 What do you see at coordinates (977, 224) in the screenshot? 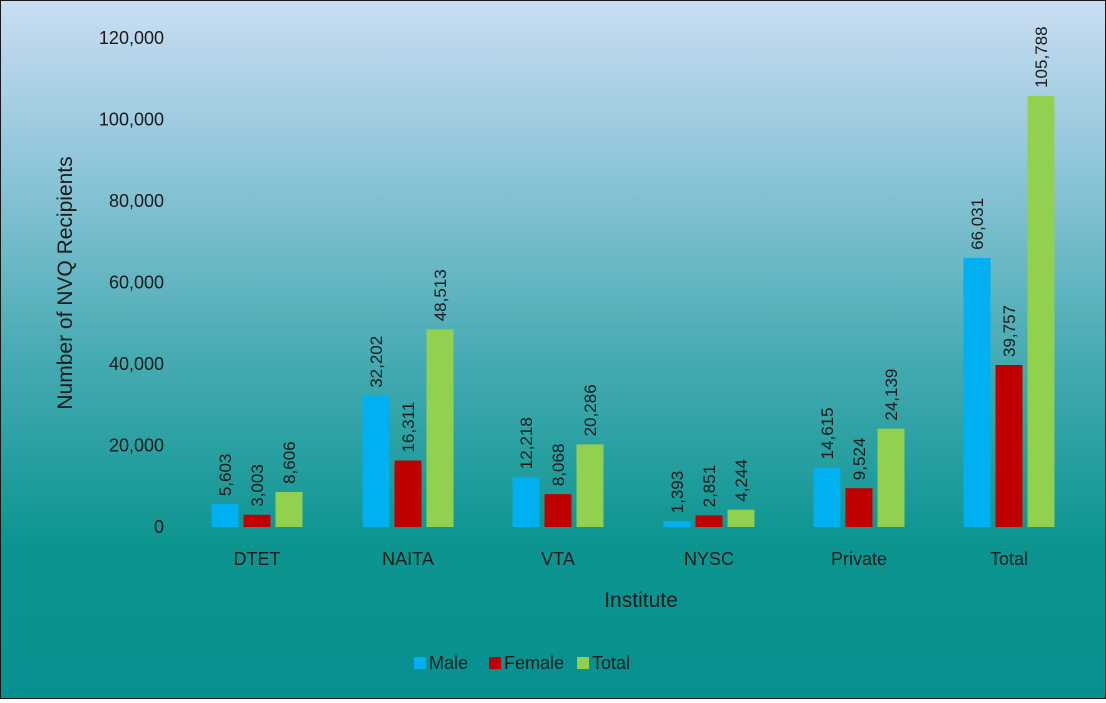
I see `data-label: 66,031` at bounding box center [977, 224].